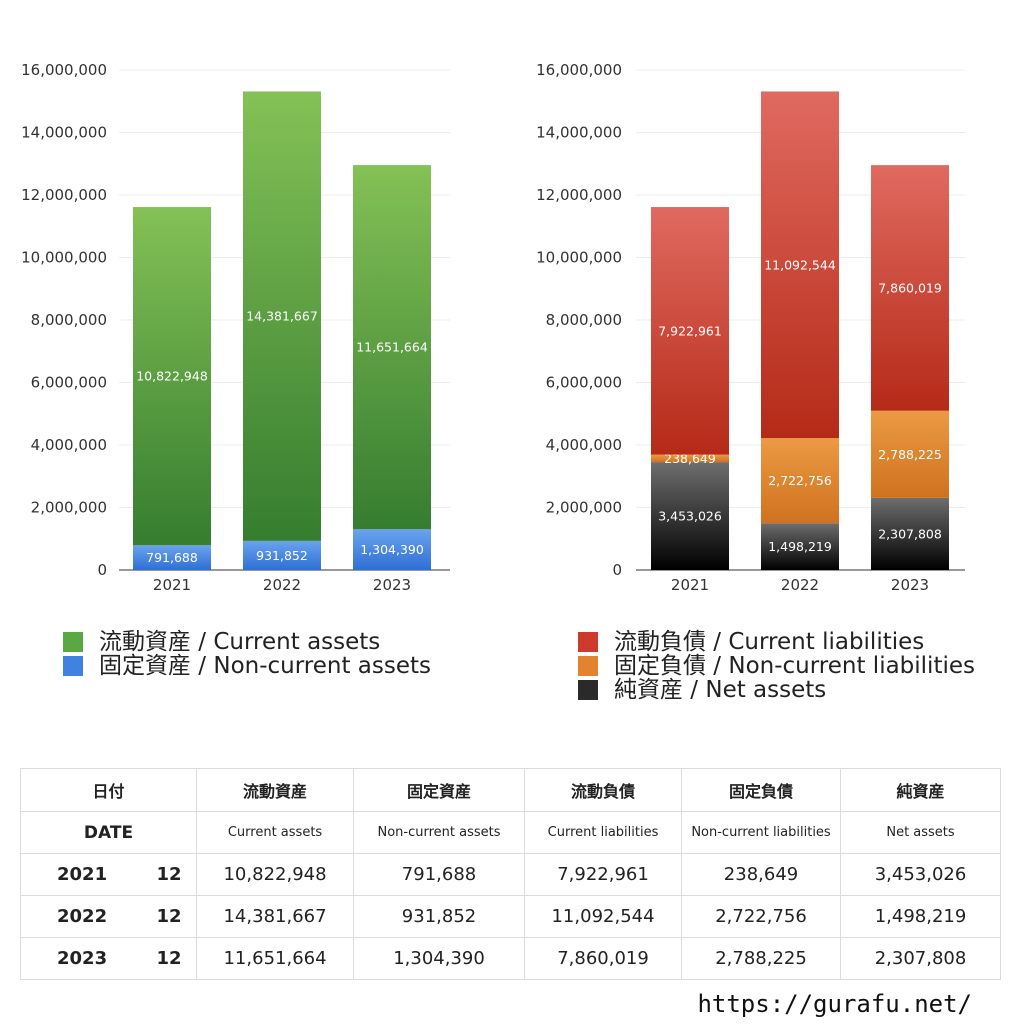 Image resolution: width=1024 pixels, height=1024 pixels. Describe the element at coordinates (439, 874) in the screenshot. I see `table-cell: 791,688` at that location.